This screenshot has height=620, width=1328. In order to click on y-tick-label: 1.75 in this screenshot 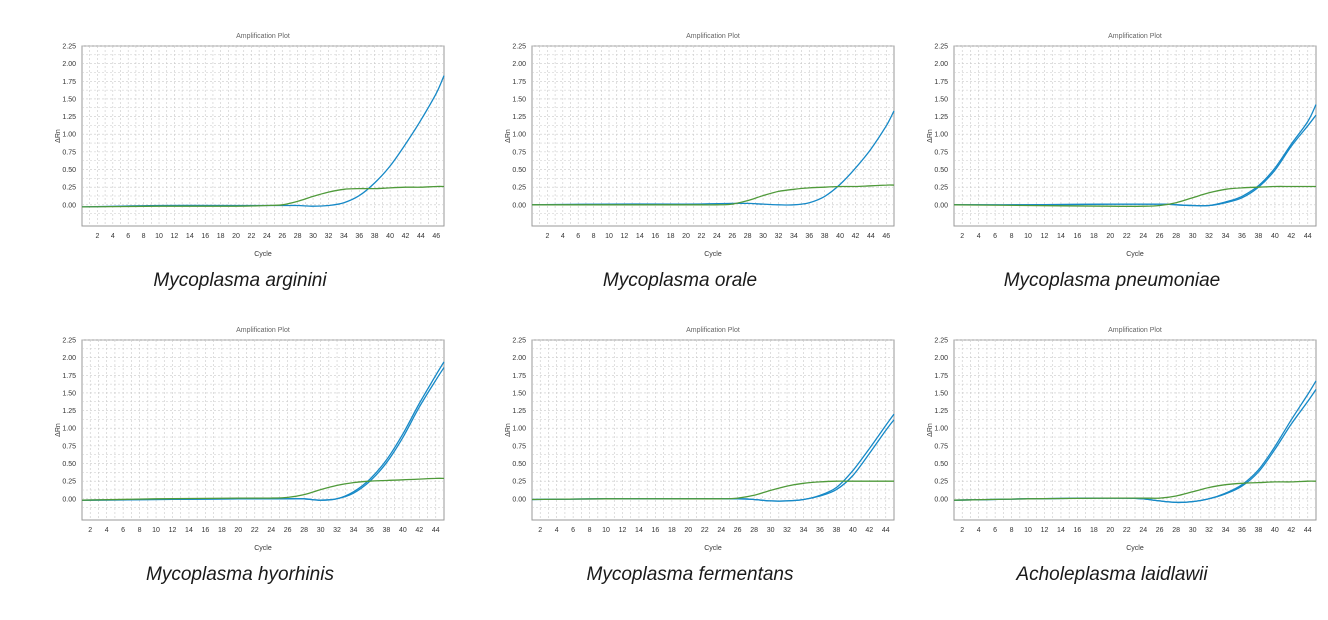, I will do `click(69, 82)`.